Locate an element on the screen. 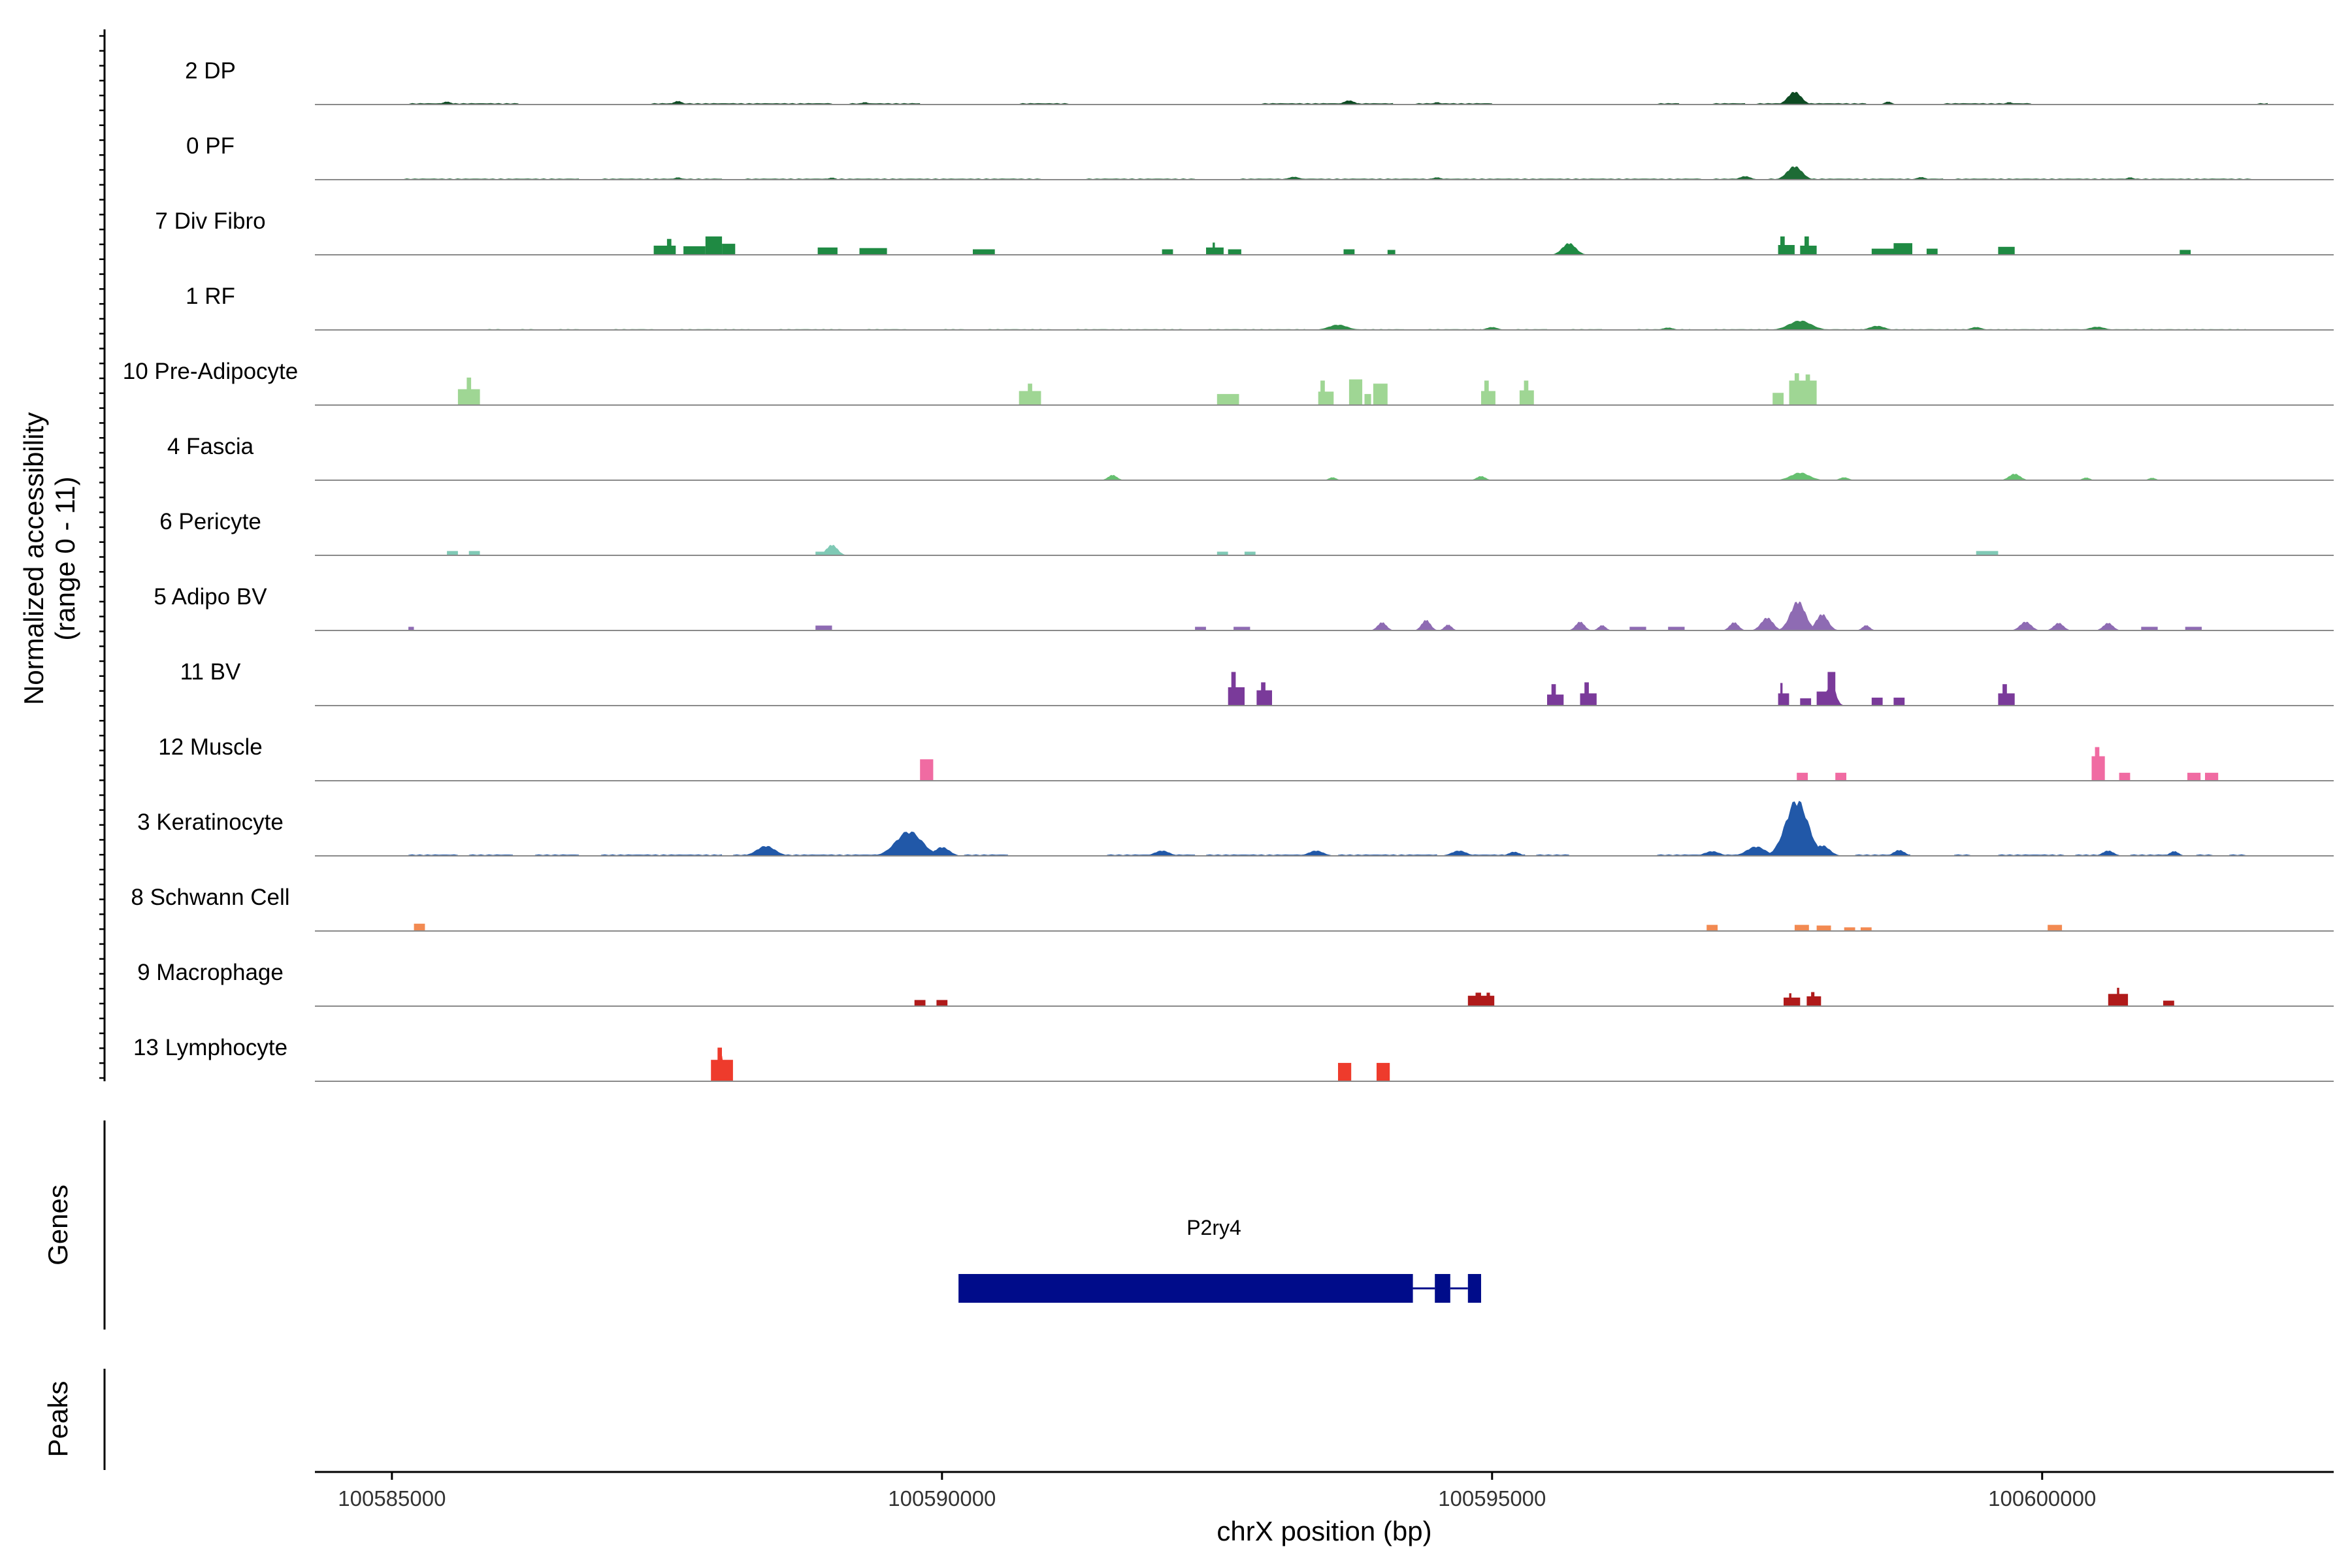 The width and height of the screenshot is (2352, 1568). gene-track: P2ry4 is located at coordinates (1219, 1259).